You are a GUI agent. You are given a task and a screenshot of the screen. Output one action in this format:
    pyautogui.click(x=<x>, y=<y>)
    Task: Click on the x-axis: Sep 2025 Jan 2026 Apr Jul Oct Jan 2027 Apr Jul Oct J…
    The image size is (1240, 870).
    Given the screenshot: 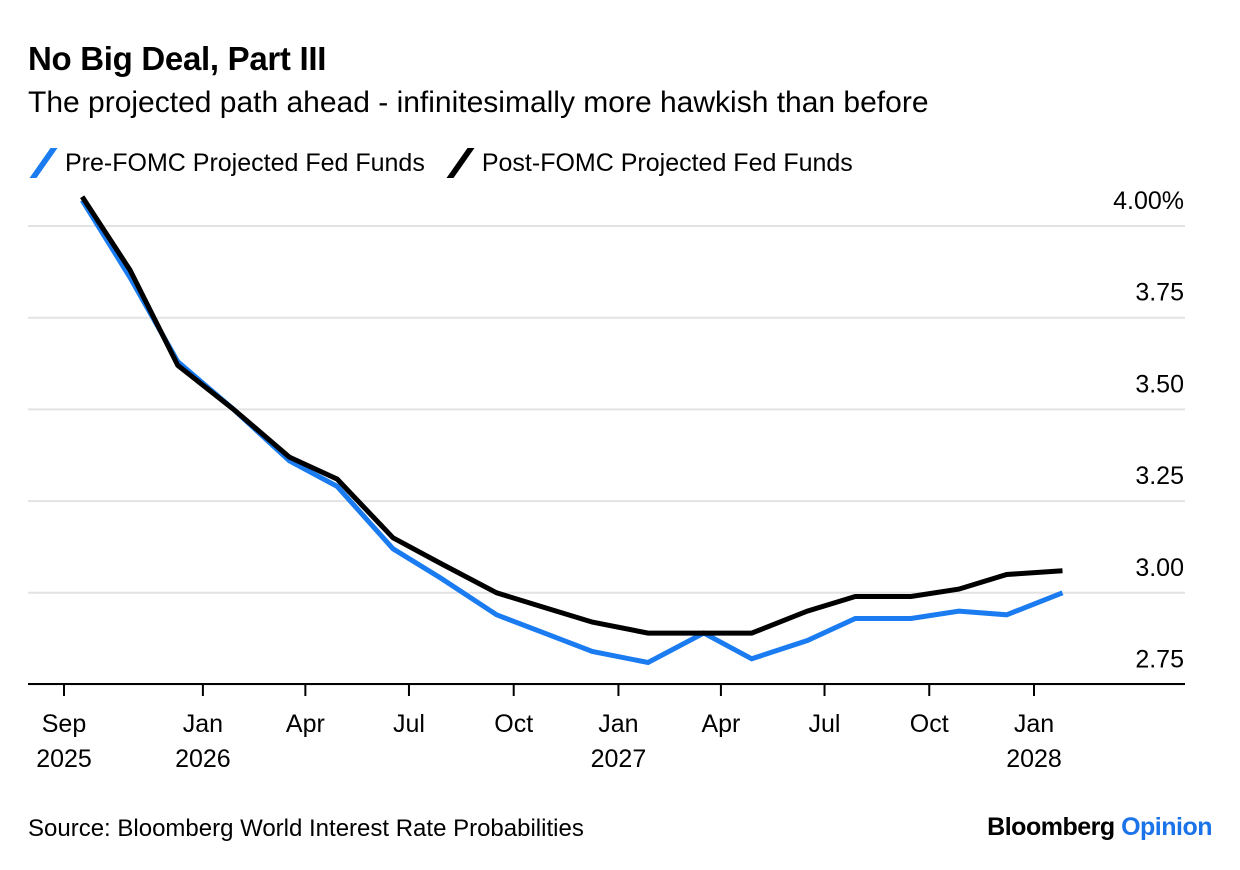 What is the action you would take?
    pyautogui.click(x=606, y=728)
    